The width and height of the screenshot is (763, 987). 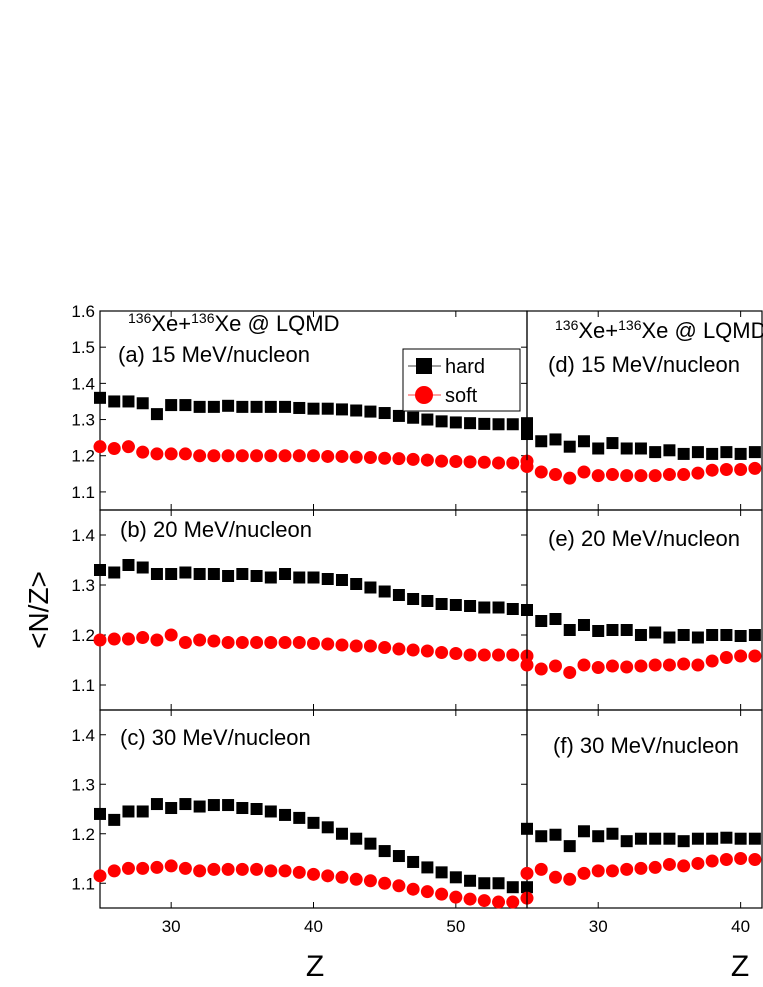 What do you see at coordinates (659, 330) in the screenshot?
I see `reaction-label: 136Xe+136Xe @ LQMD` at bounding box center [659, 330].